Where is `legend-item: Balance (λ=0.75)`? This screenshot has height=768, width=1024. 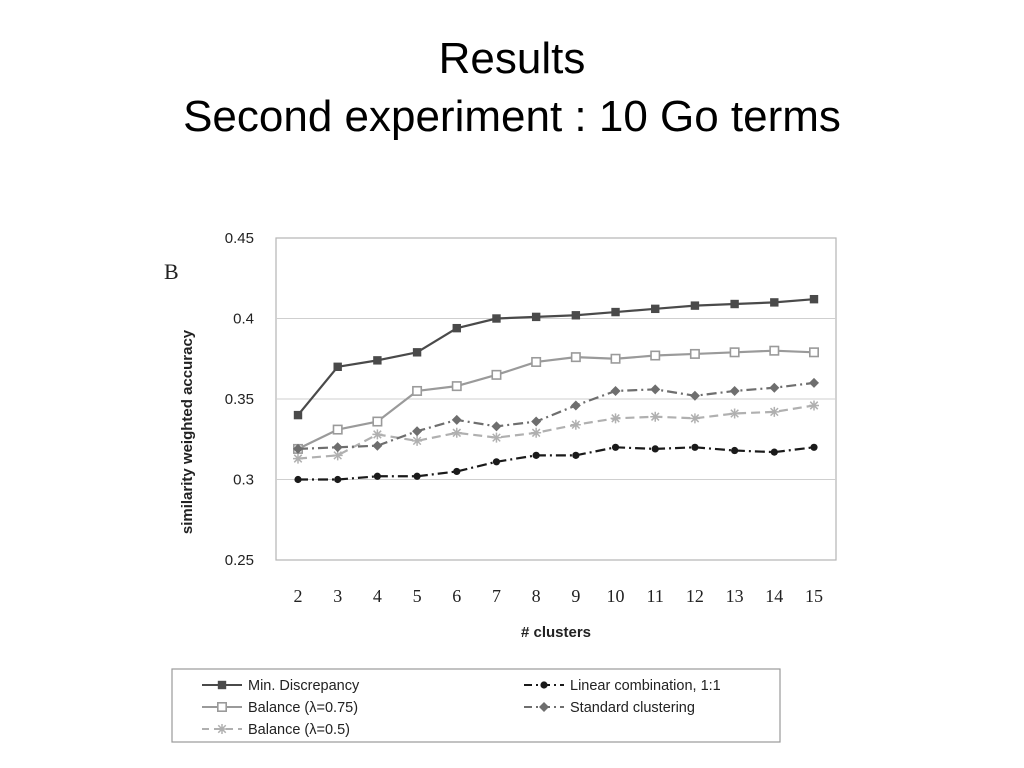 legend-item: Balance (λ=0.75) is located at coordinates (280, 708).